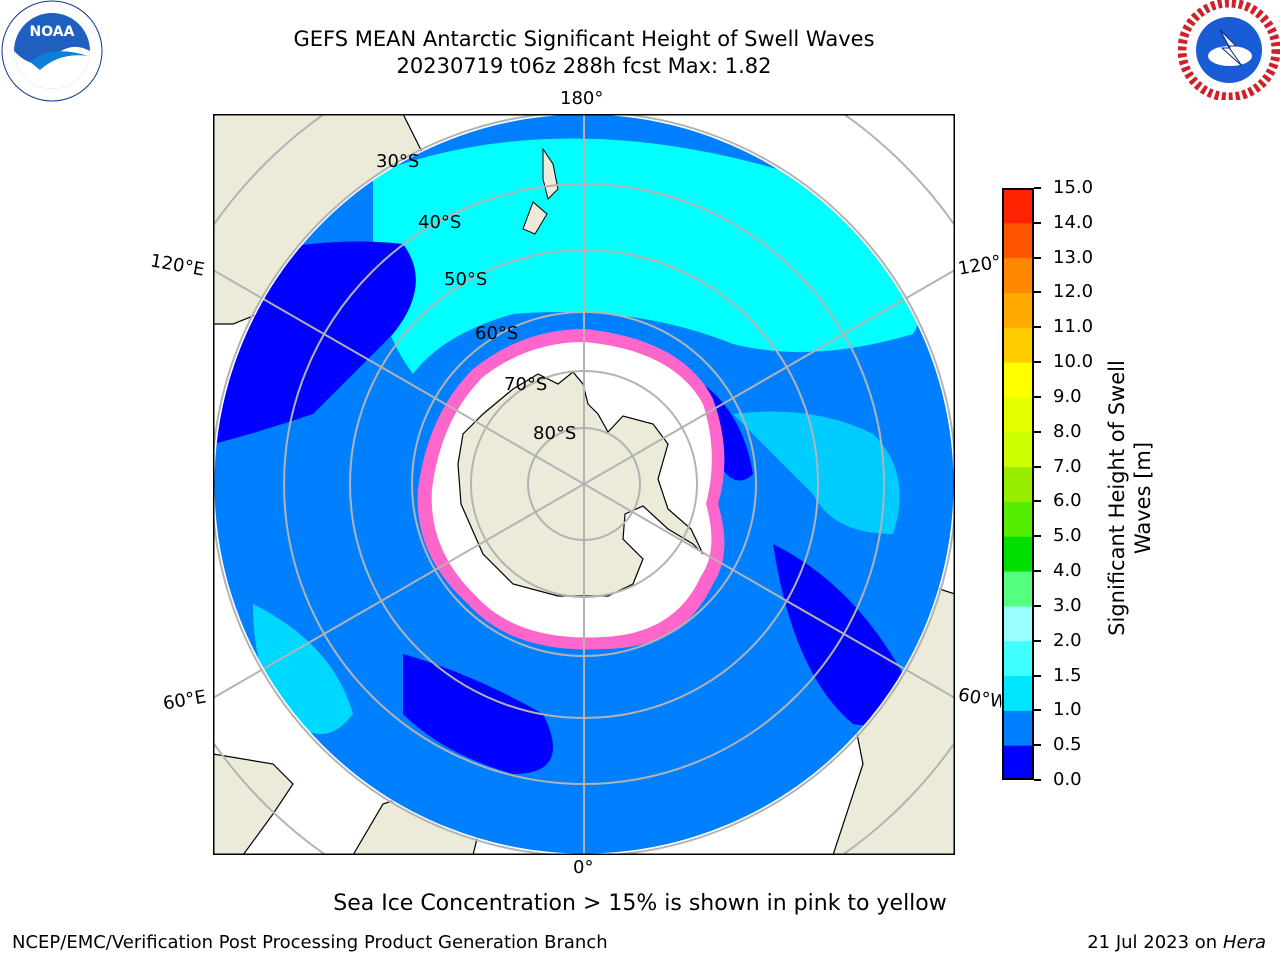 Image resolution: width=1280 pixels, height=960 pixels. Describe the element at coordinates (1067, 536) in the screenshot. I see `colorbar-tick-label: 5.0` at that location.